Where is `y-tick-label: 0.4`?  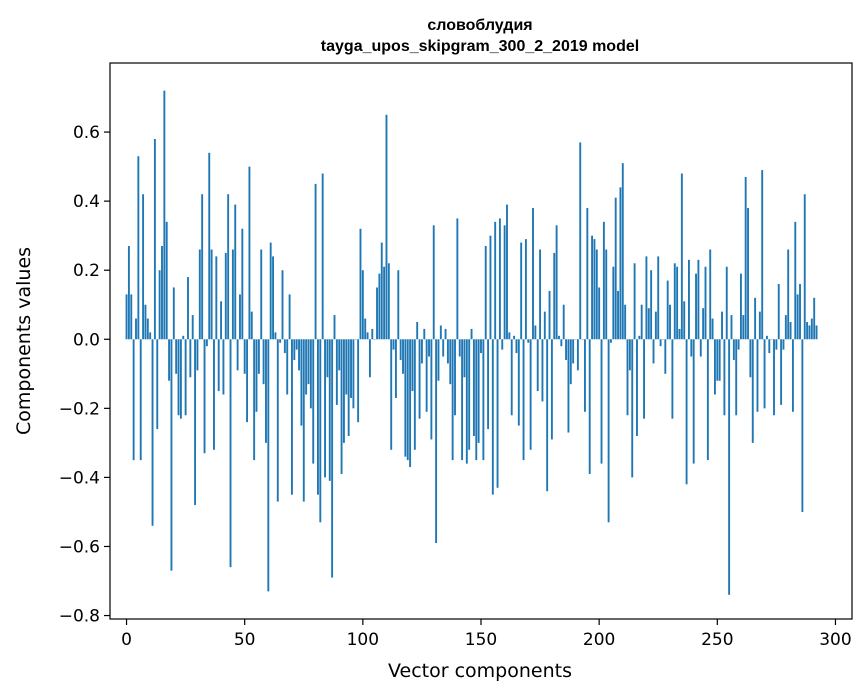
y-tick-label: 0.4 is located at coordinates (86, 202).